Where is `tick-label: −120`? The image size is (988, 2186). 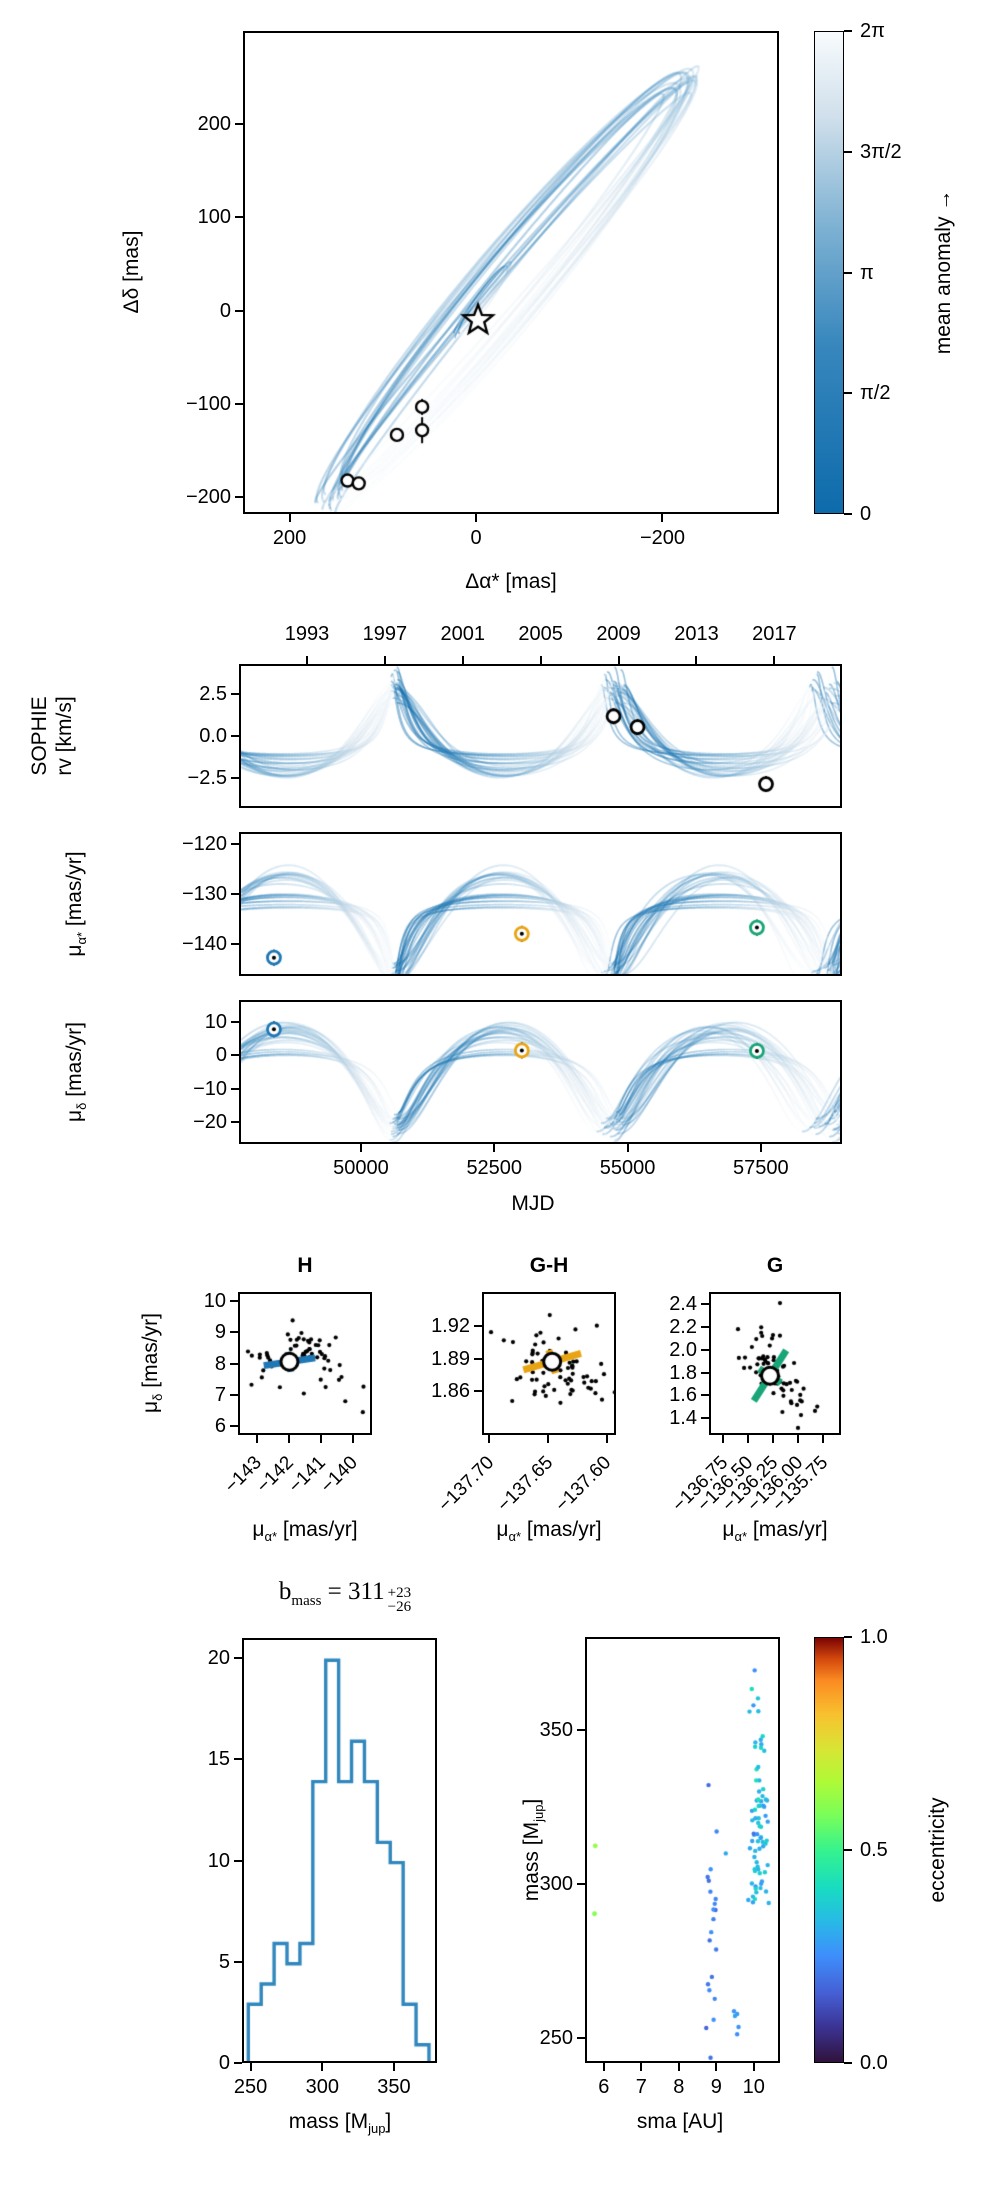
tick-label: −120 is located at coordinates (204, 844).